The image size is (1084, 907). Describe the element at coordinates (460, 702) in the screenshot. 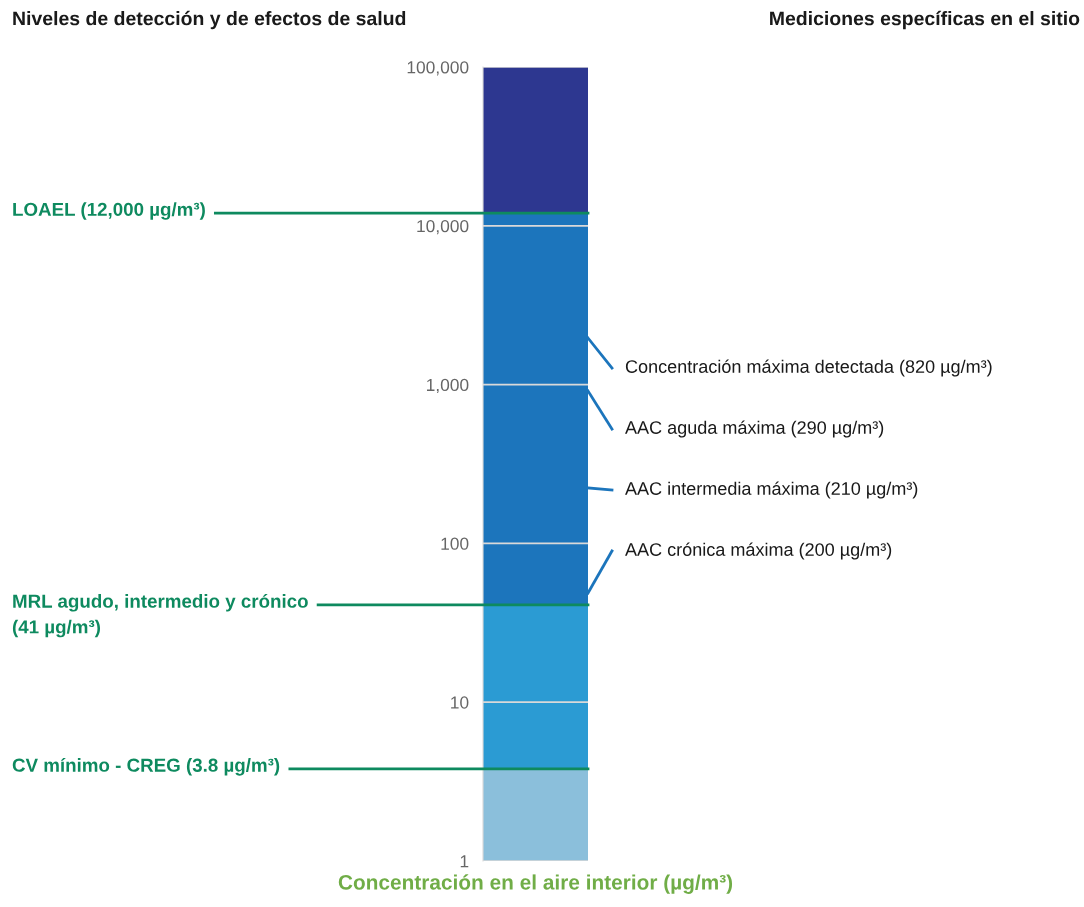

I see `y-tick-label: 10` at that location.